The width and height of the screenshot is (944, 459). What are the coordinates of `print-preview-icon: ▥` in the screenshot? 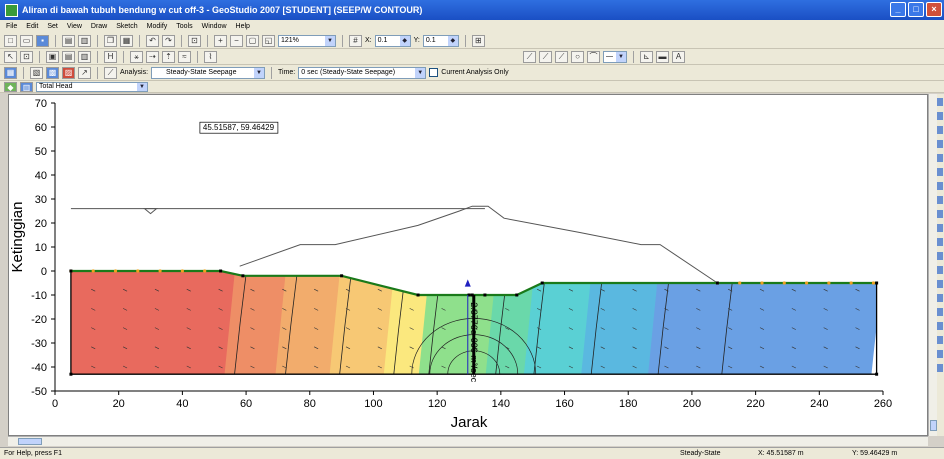 It's located at (84, 40).